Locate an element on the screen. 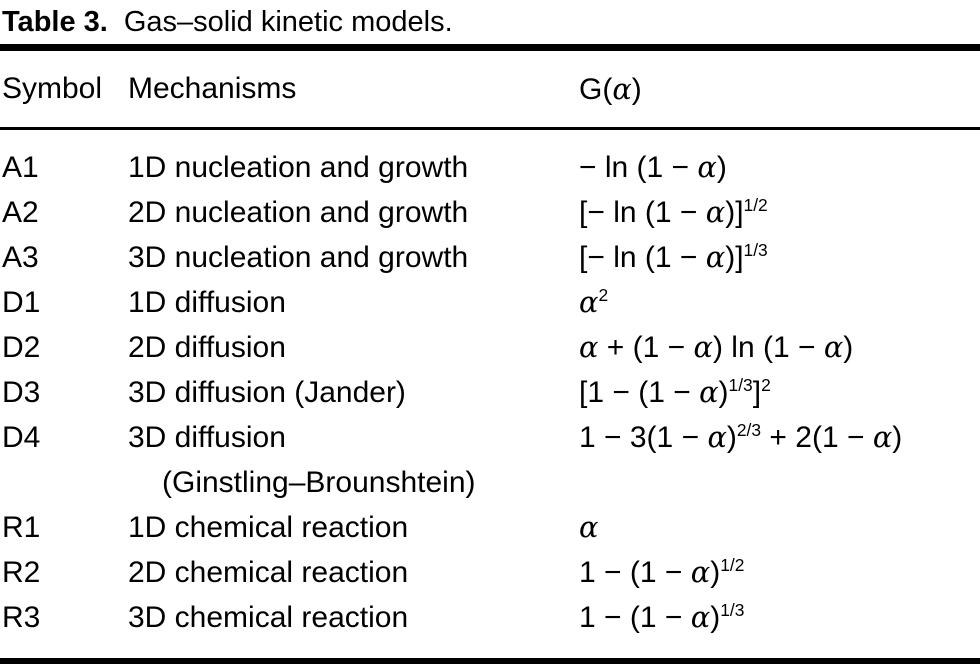  column-header-mechanisms: Mechanisms is located at coordinates (212, 88).